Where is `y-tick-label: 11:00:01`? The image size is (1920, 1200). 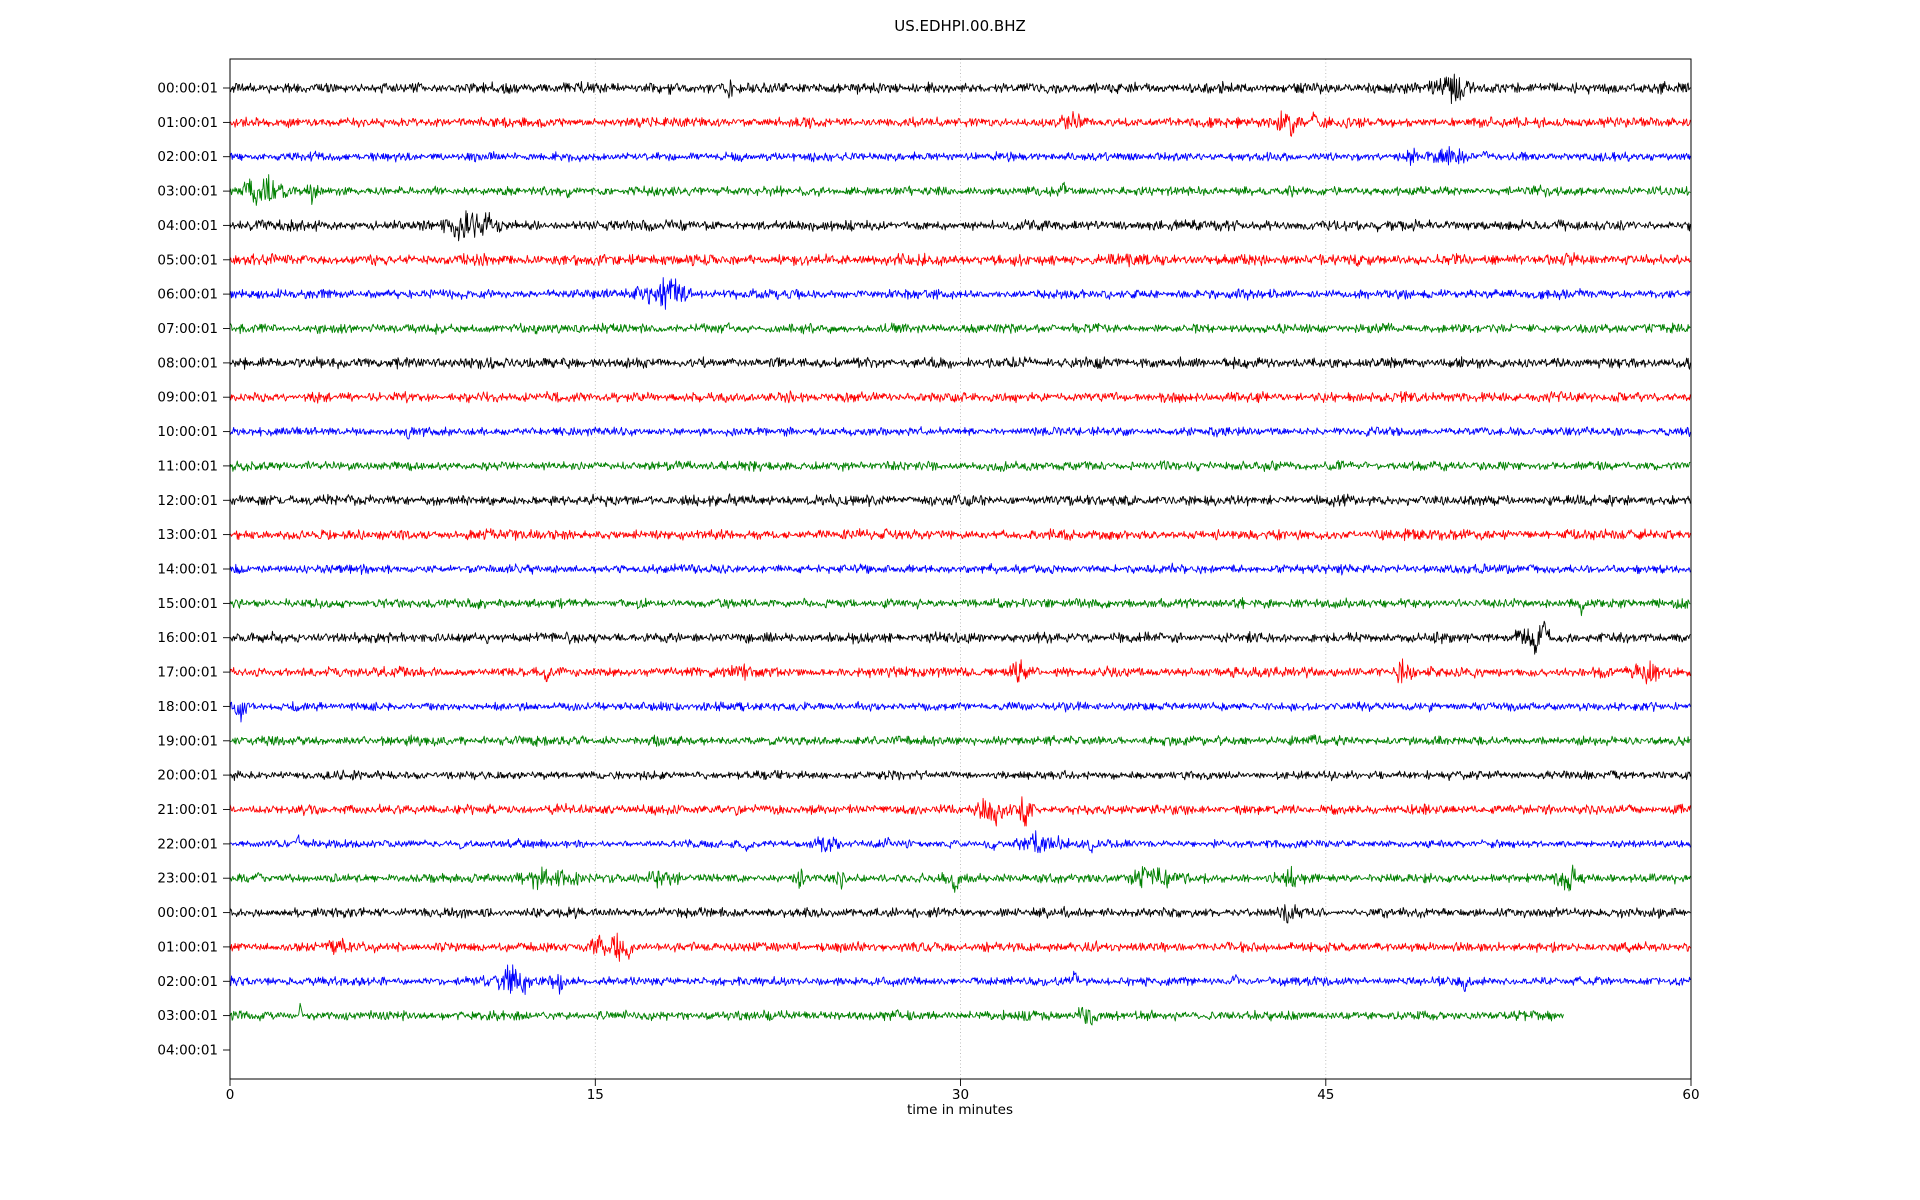
y-tick-label: 11:00:01 is located at coordinates (187, 466).